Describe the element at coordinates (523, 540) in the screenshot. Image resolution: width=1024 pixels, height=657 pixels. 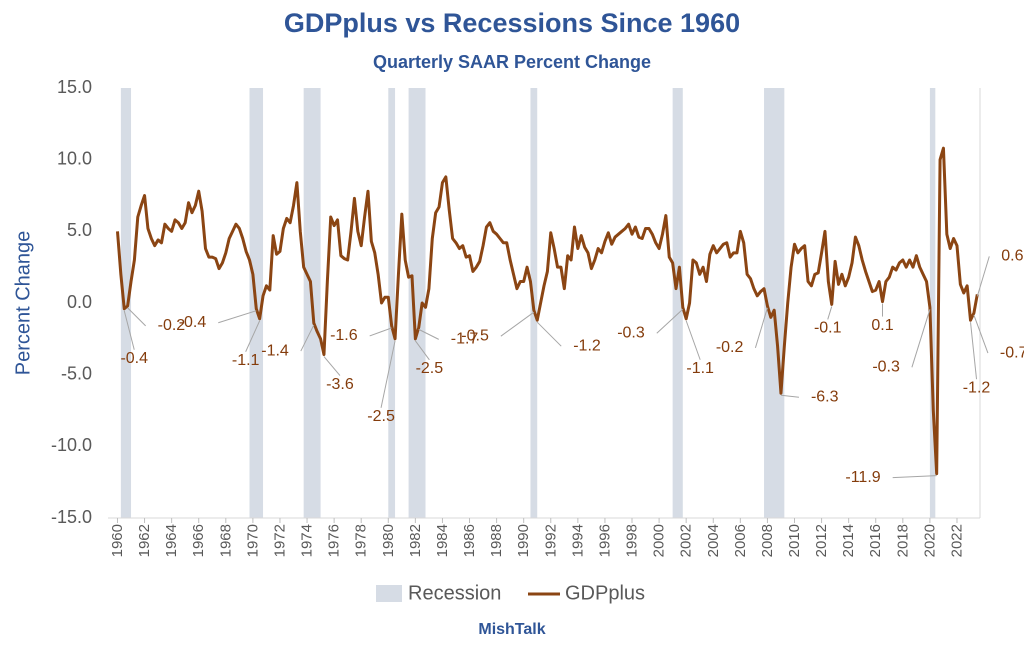
I see `x-tick-label: 1990` at that location.